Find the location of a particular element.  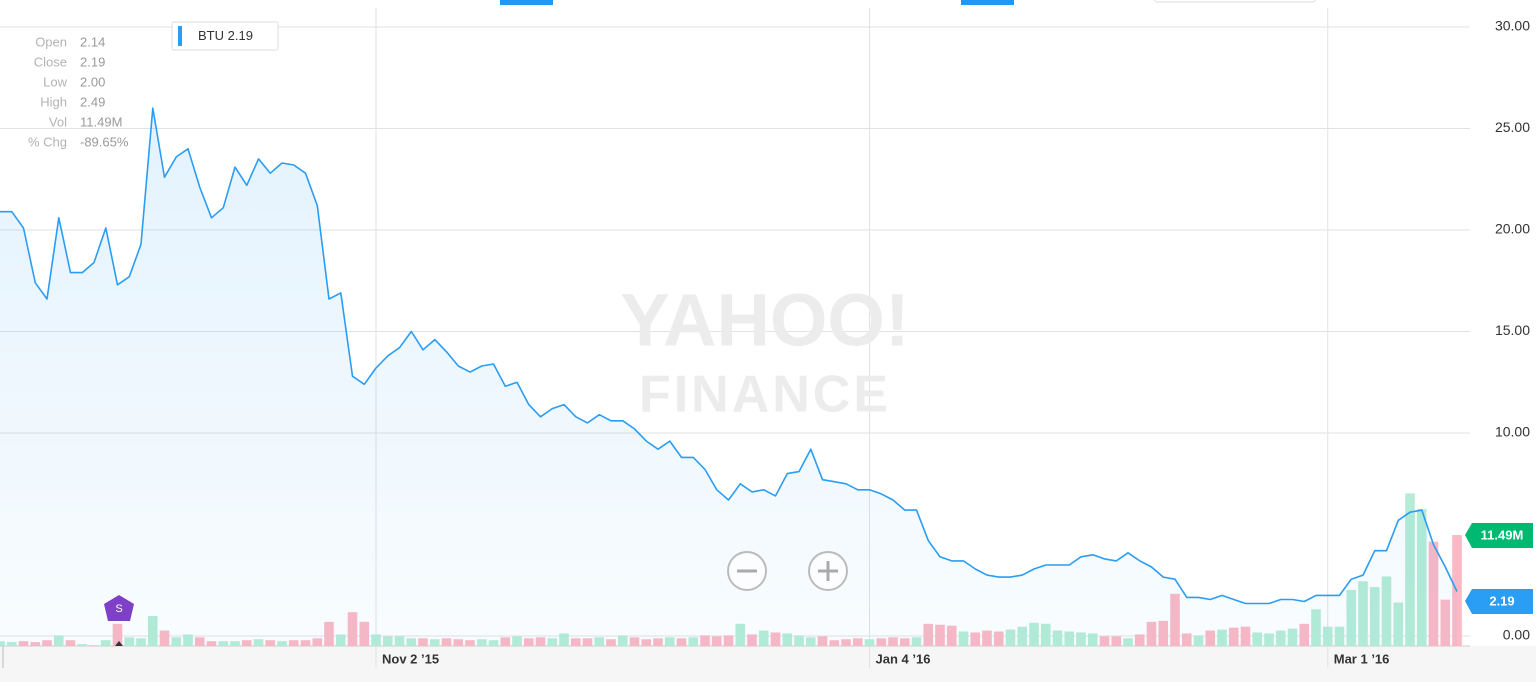

info-label: % Chg is located at coordinates (47, 141).